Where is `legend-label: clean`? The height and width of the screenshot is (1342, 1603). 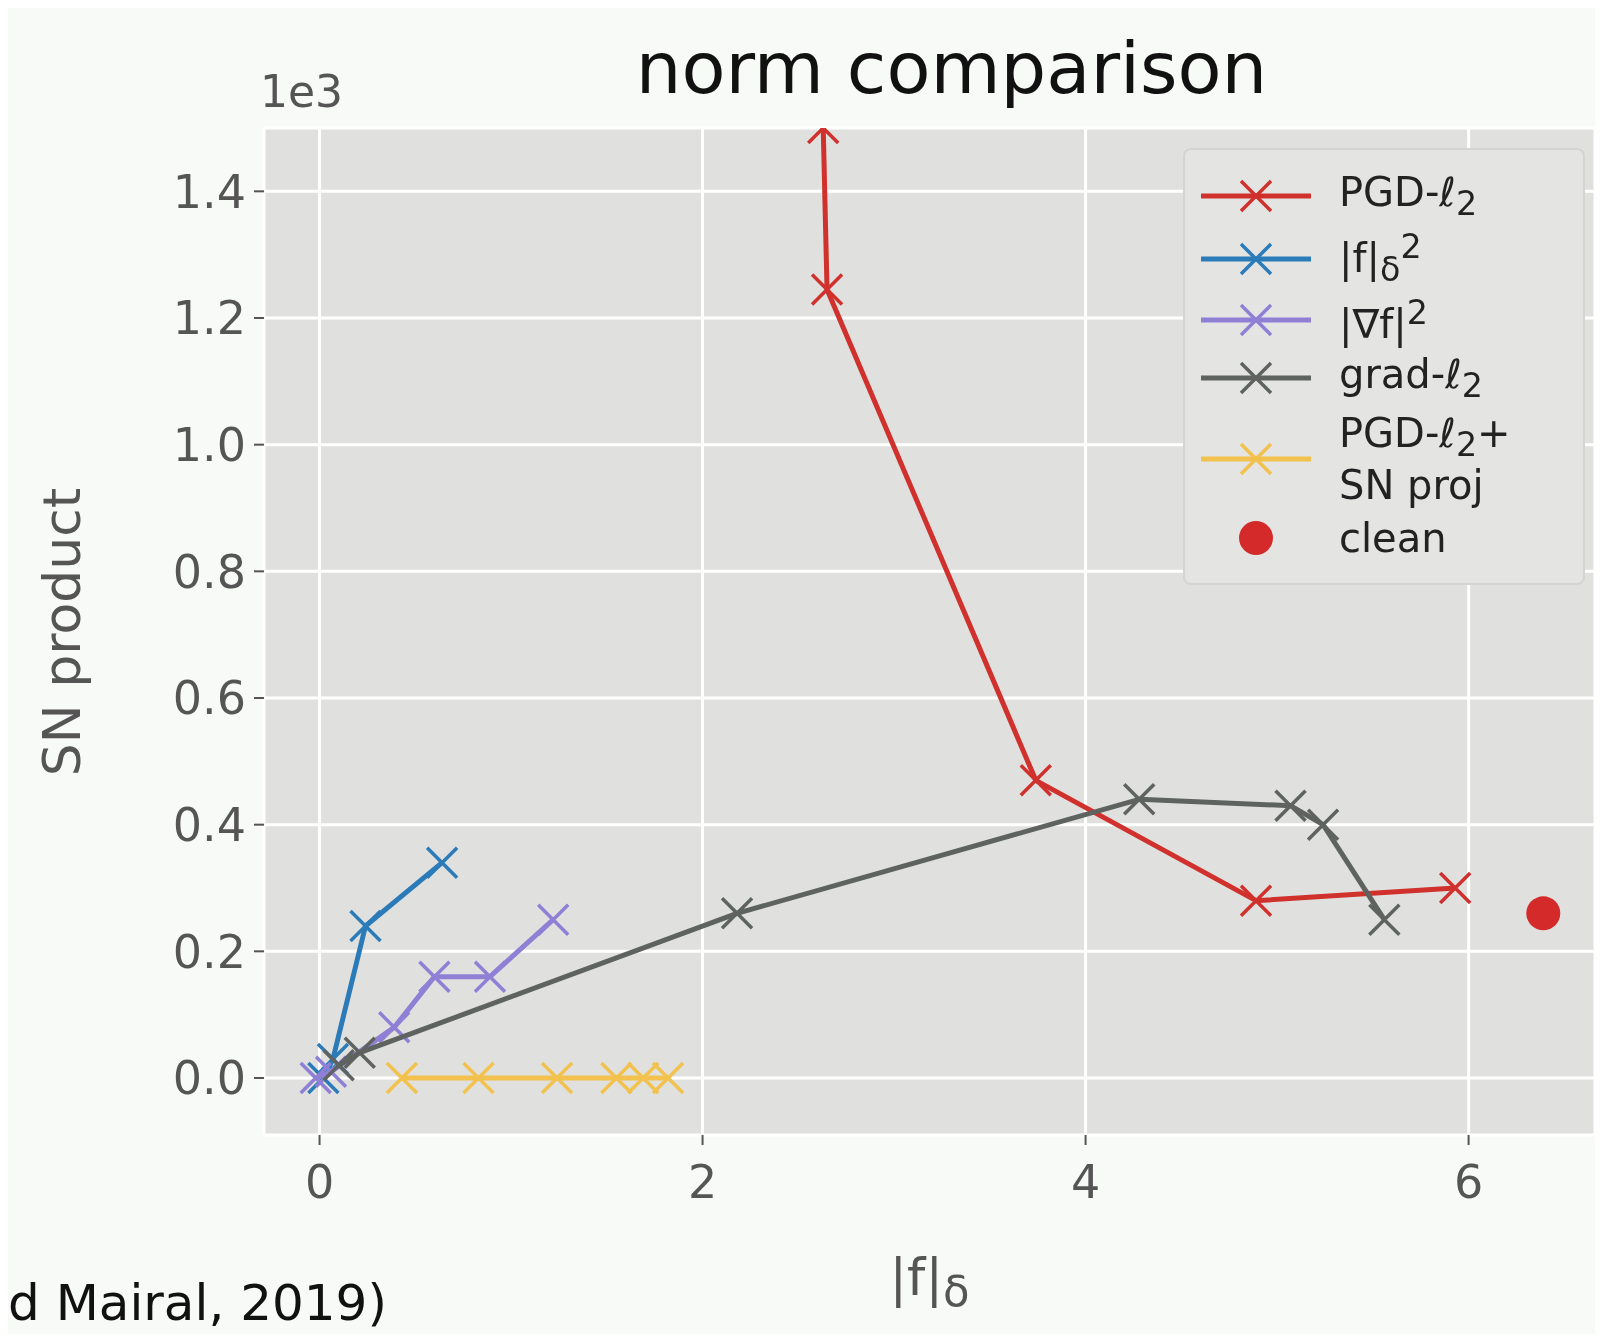 legend-label: clean is located at coordinates (1393, 538).